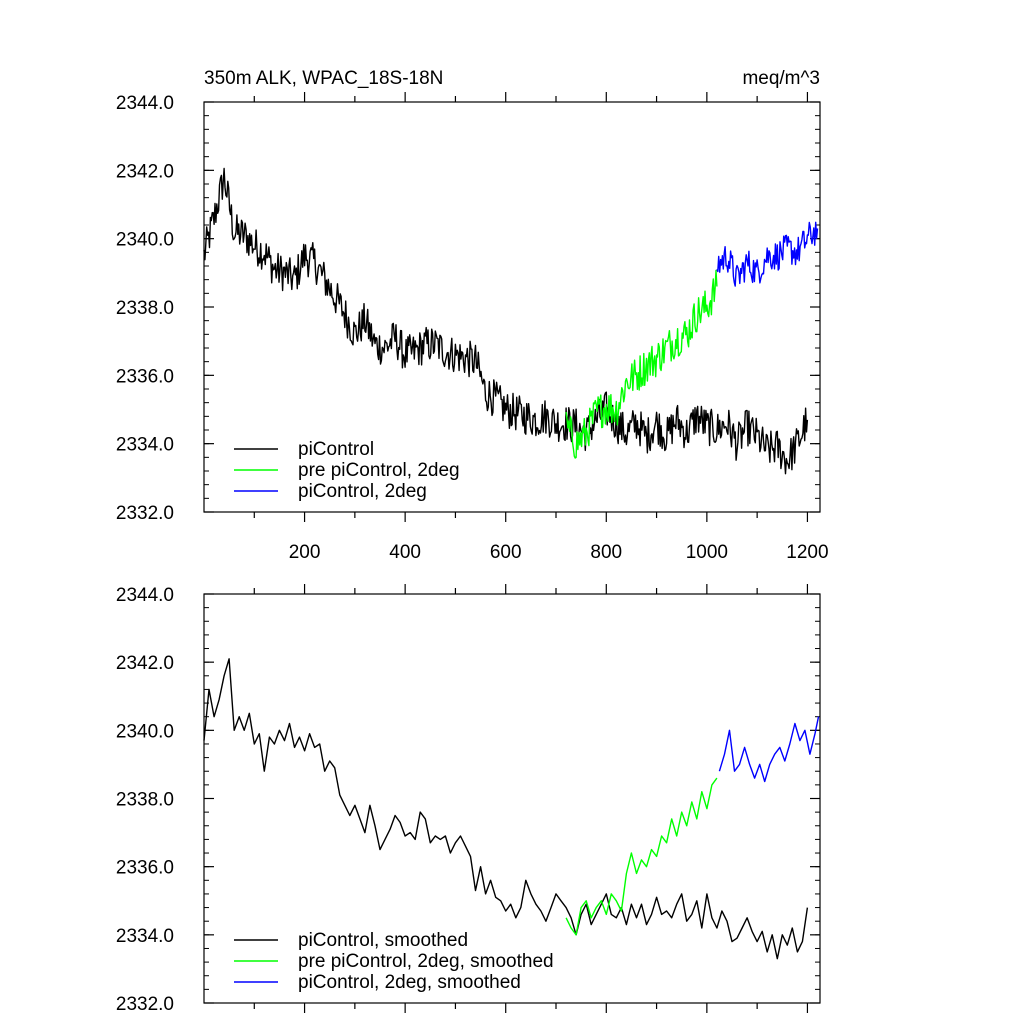 Image resolution: width=1024 pixels, height=1024 pixels. Describe the element at coordinates (781, 78) in the screenshot. I see `chart-units: meq/m^3` at that location.